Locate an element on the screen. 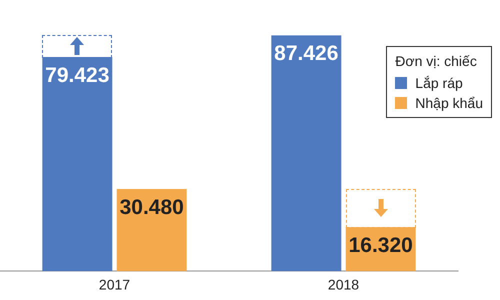 The image size is (500, 300). legend-title: Đơn vị: chiếc is located at coordinates (436, 61).